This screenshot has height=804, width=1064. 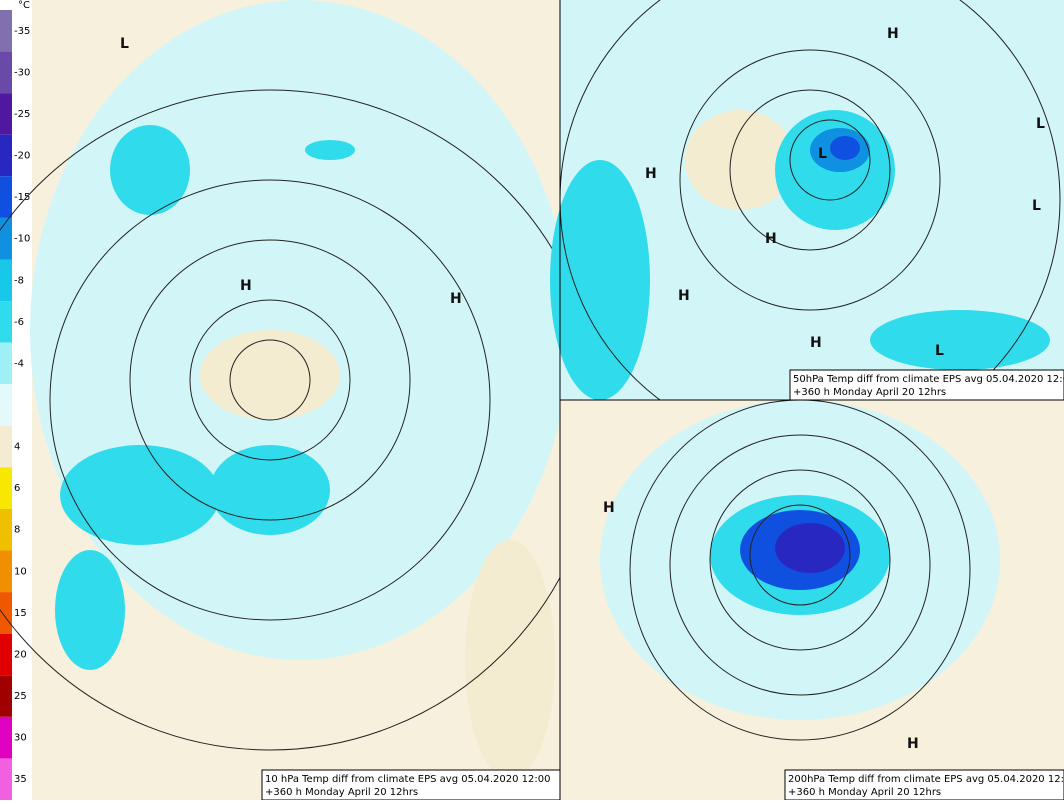 I want to click on colorbar-label: -25, so click(x=22, y=114).